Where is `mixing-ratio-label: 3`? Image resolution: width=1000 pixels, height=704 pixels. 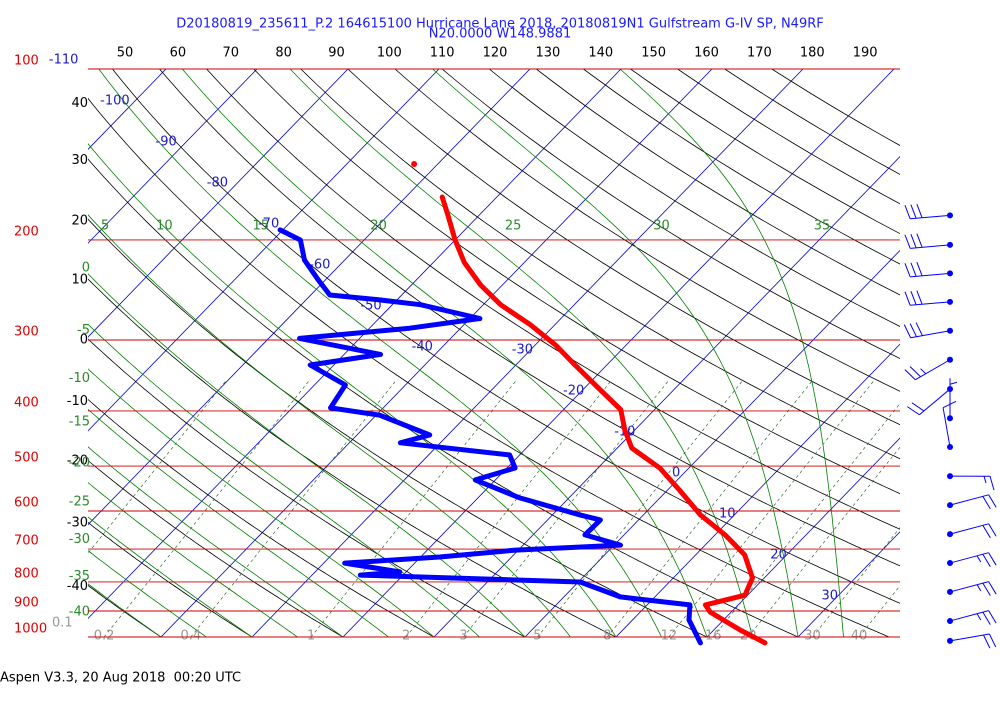
mixing-ratio-label: 3 is located at coordinates (463, 636).